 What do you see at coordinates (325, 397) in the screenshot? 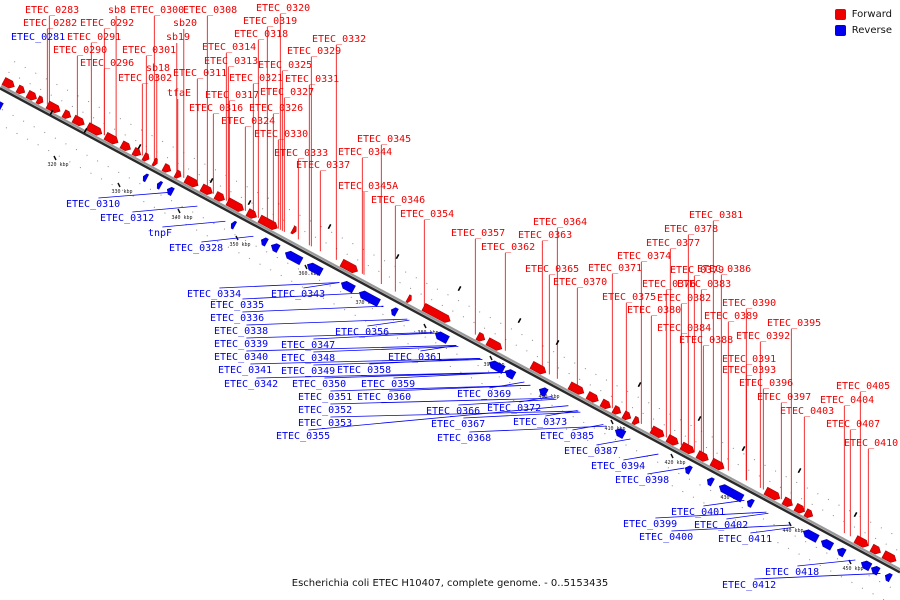
I see `gene-label-etec-0351: ETEC_0351` at bounding box center [325, 397].